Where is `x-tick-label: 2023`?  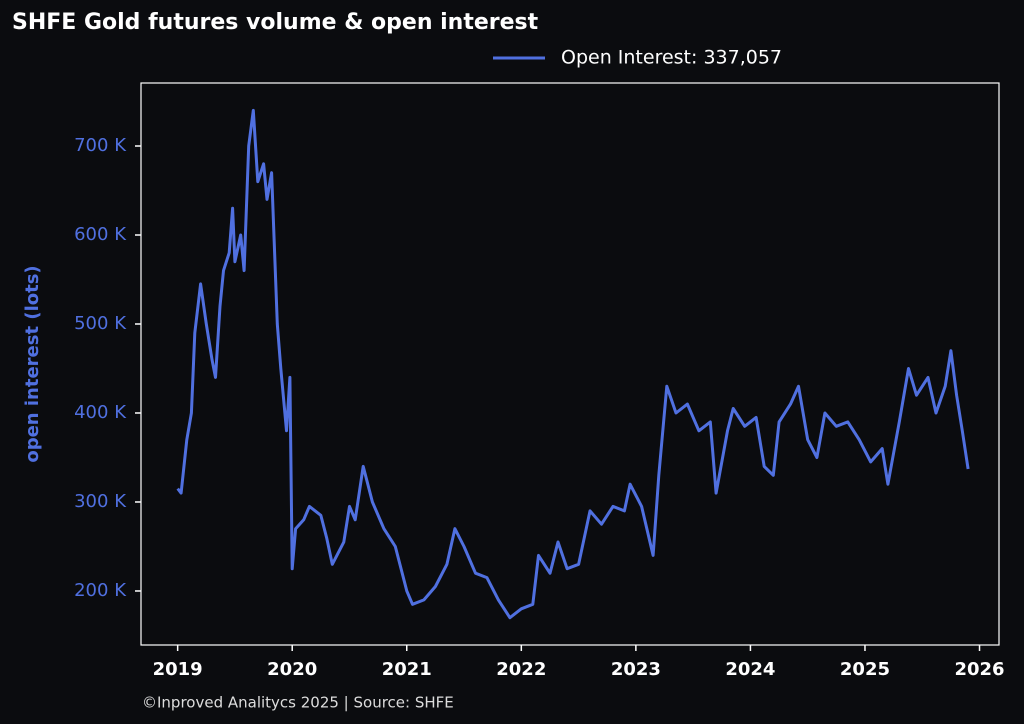 x-tick-label: 2023 is located at coordinates (636, 669).